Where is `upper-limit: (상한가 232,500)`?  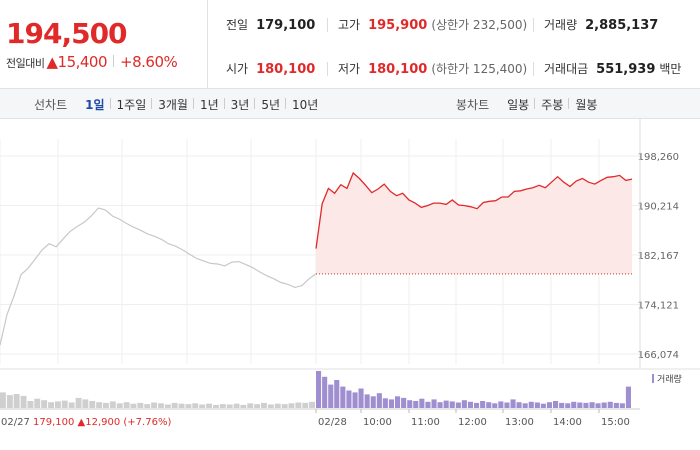
upper-limit: (상한가 232,500) is located at coordinates (479, 25).